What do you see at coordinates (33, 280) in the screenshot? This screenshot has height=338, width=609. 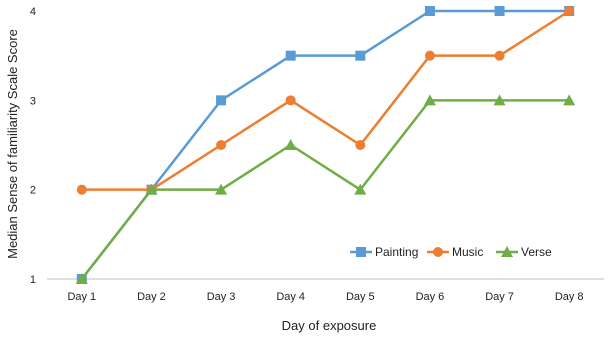 I see `y-tick-label: 1` at bounding box center [33, 280].